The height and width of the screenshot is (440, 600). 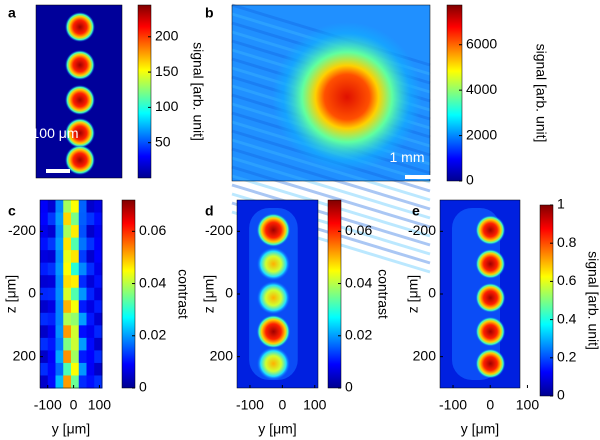 What do you see at coordinates (167, 106) in the screenshot?
I see `colorbar-tick-label: 100` at bounding box center [167, 106].